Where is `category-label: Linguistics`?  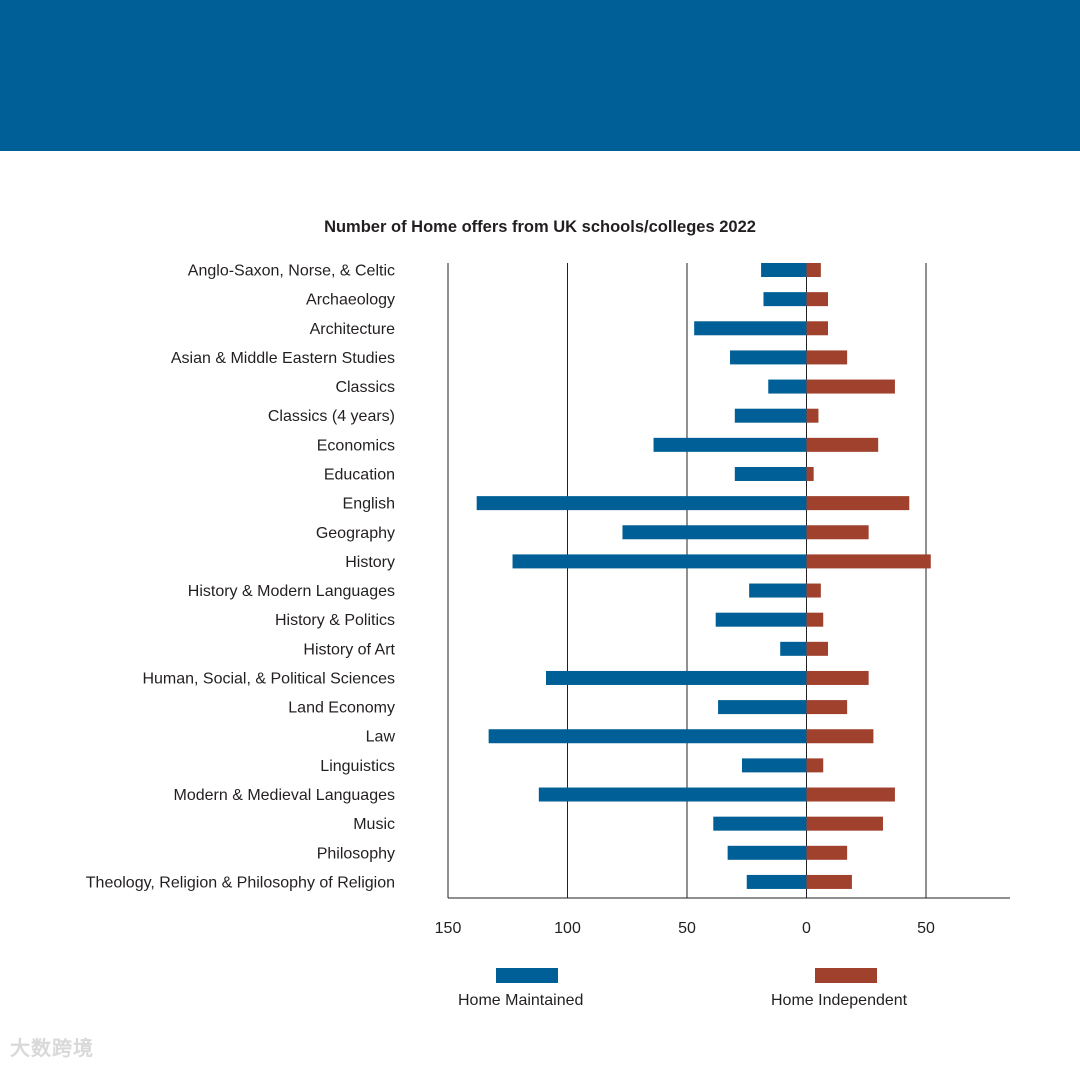 category-label: Linguistics is located at coordinates (357, 766).